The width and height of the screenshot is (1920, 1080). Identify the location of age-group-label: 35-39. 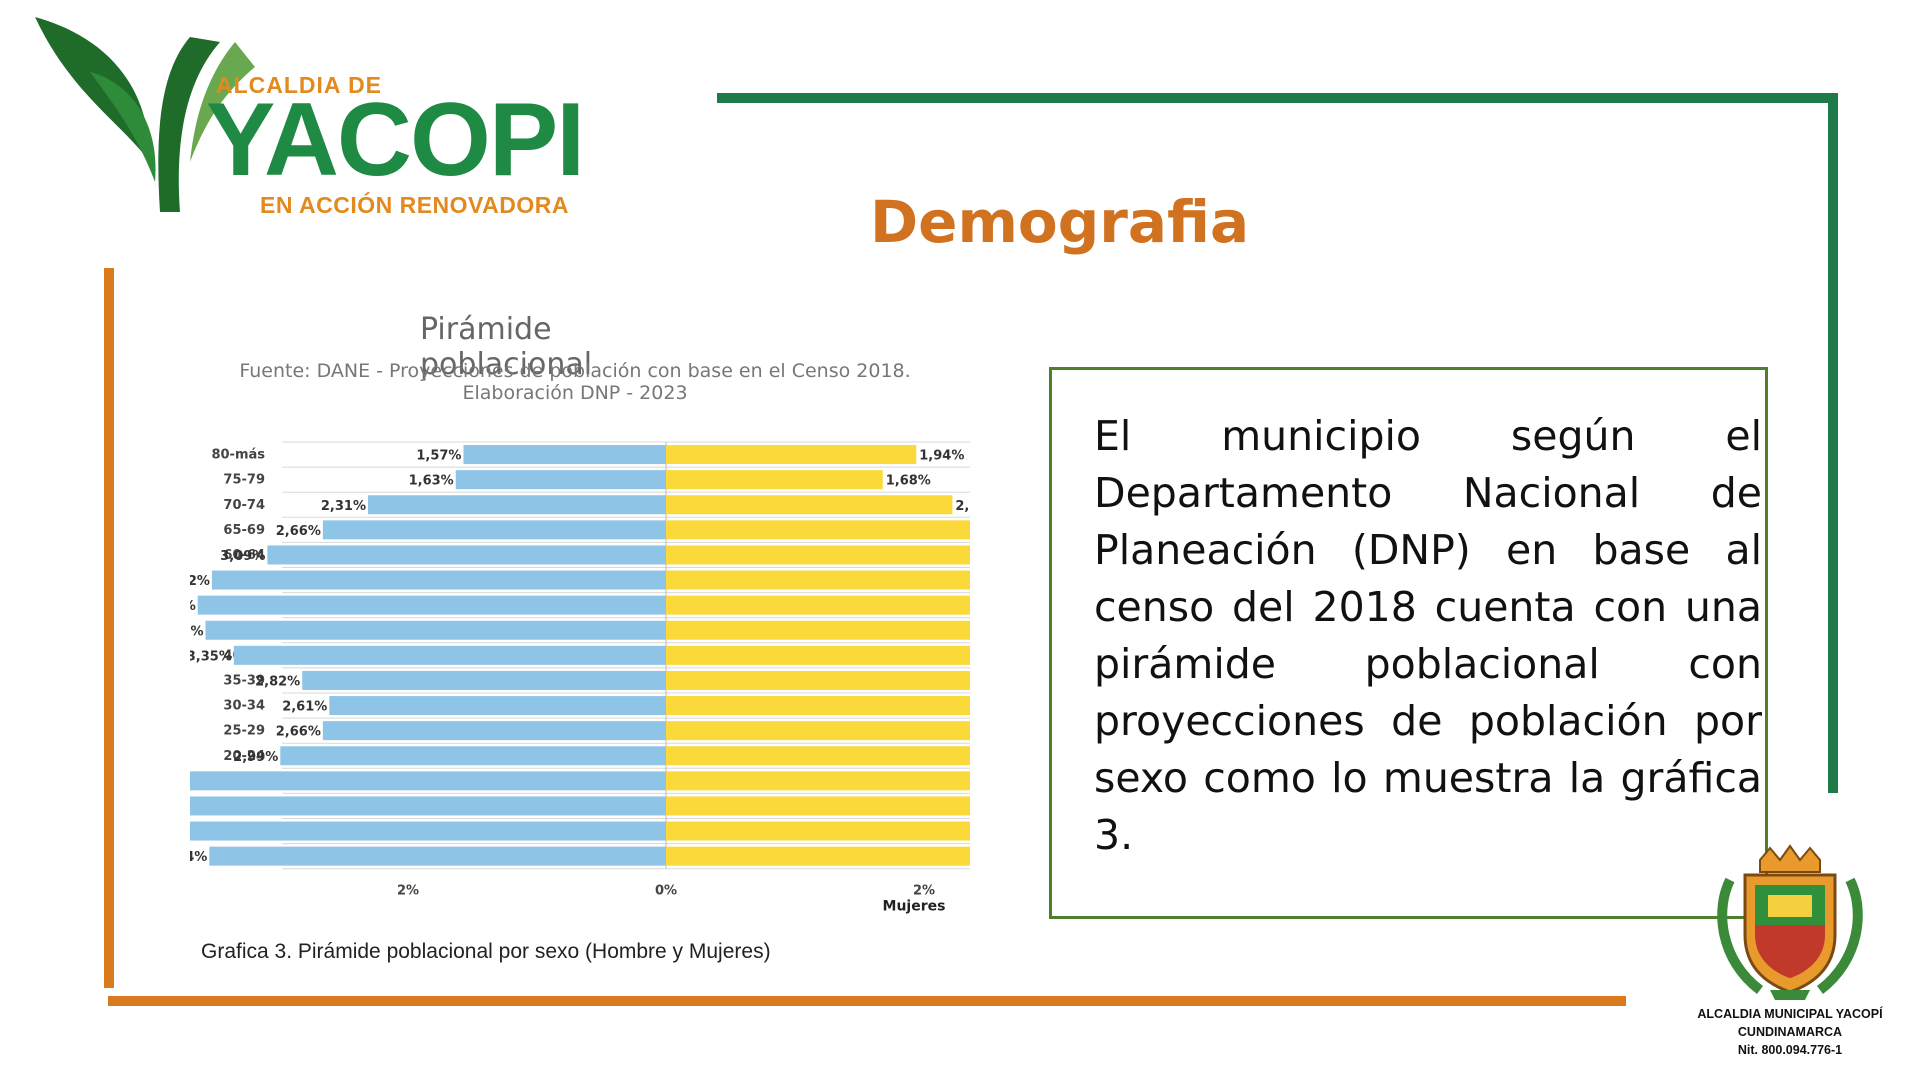
(244, 680).